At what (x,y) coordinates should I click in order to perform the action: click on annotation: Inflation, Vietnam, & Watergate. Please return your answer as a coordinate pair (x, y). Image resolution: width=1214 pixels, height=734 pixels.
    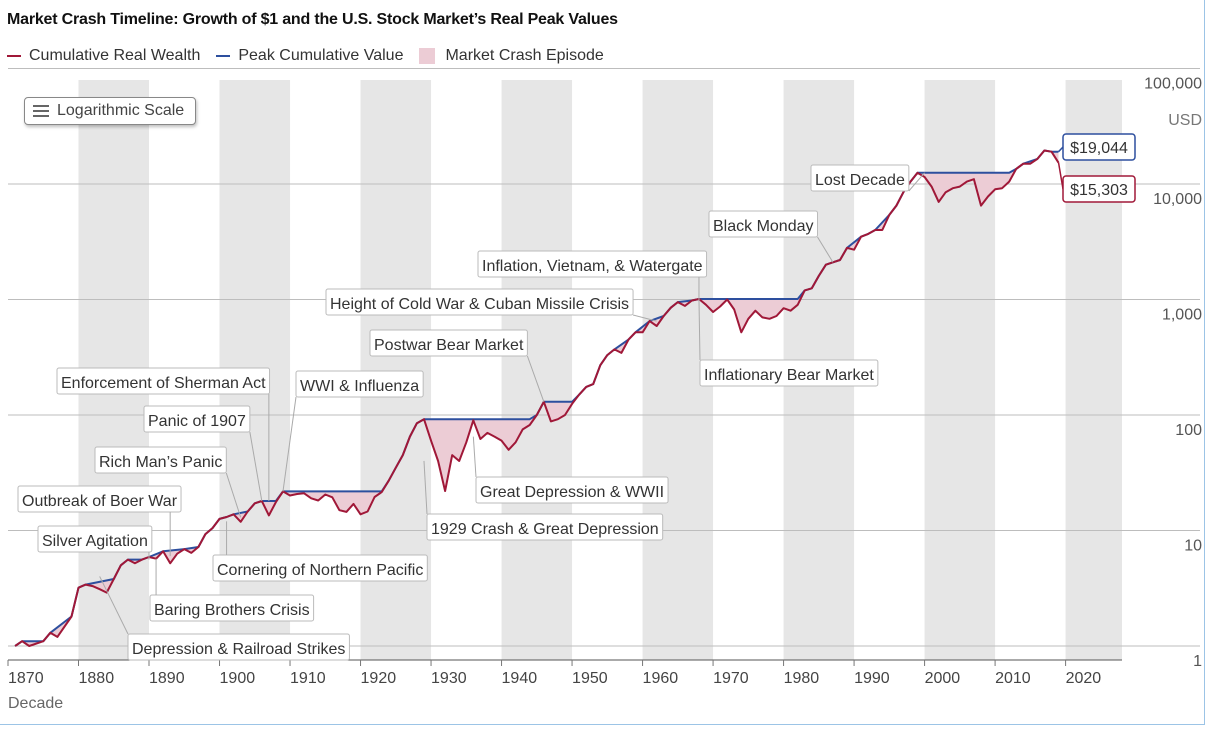
    Looking at the image, I should click on (592, 275).